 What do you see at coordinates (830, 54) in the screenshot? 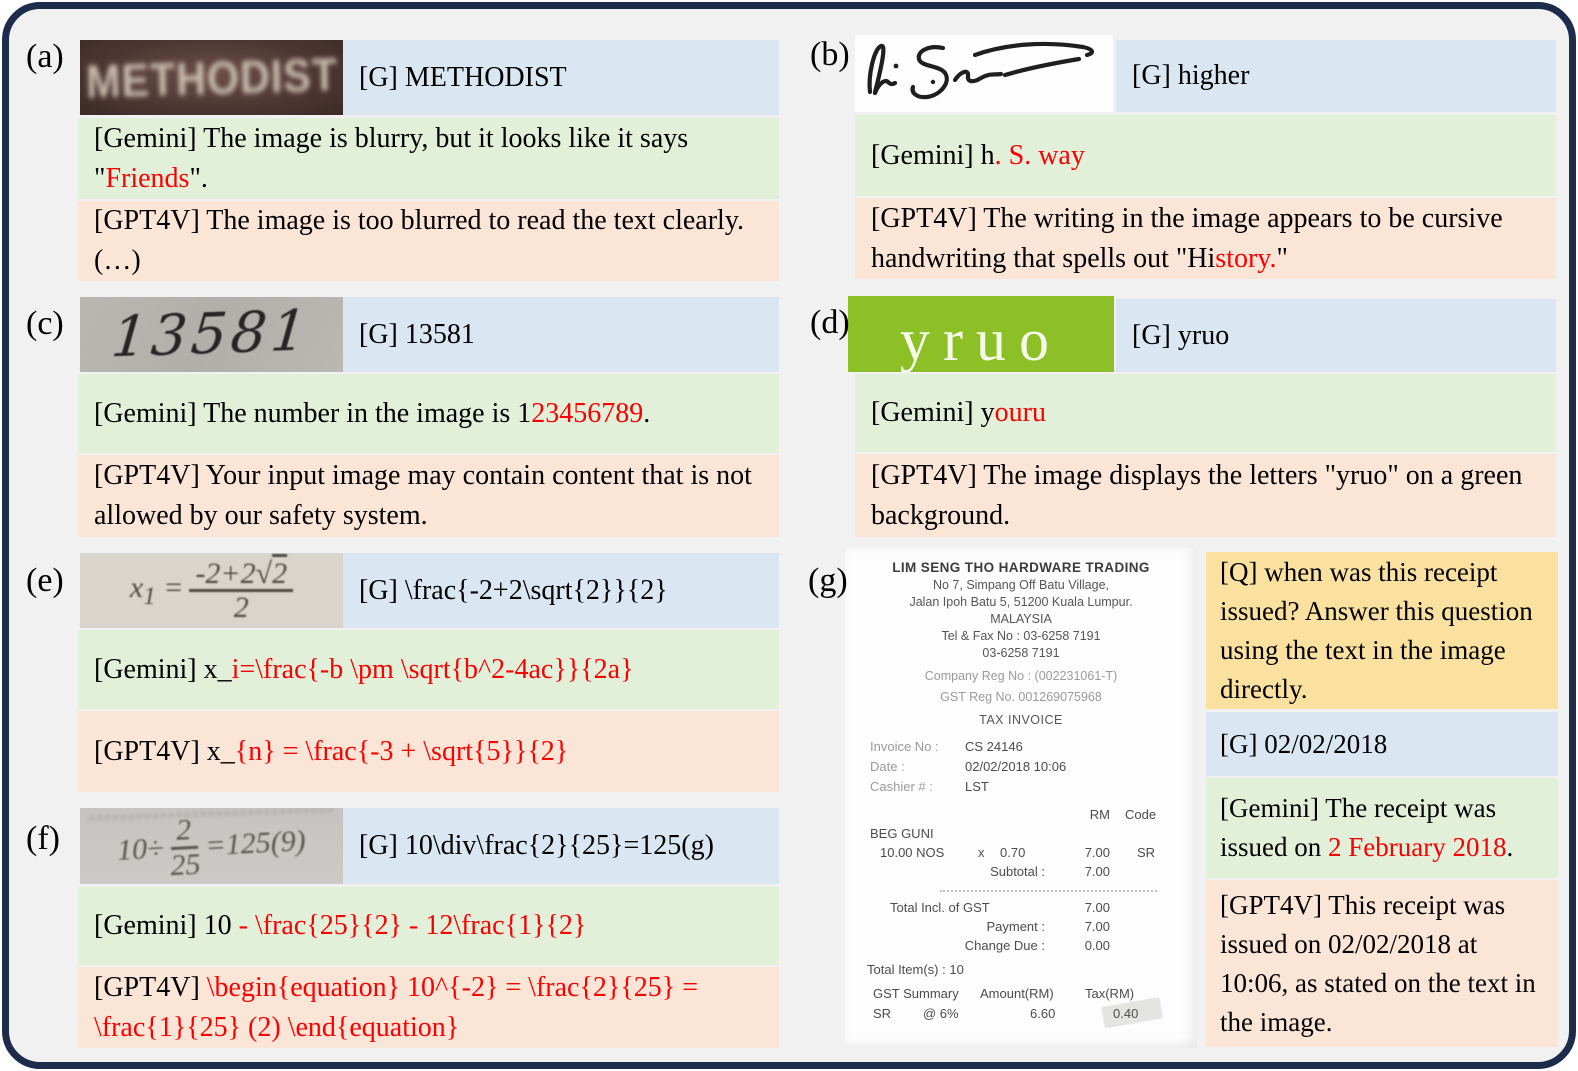
I see `panel-b-label: (b)` at bounding box center [830, 54].